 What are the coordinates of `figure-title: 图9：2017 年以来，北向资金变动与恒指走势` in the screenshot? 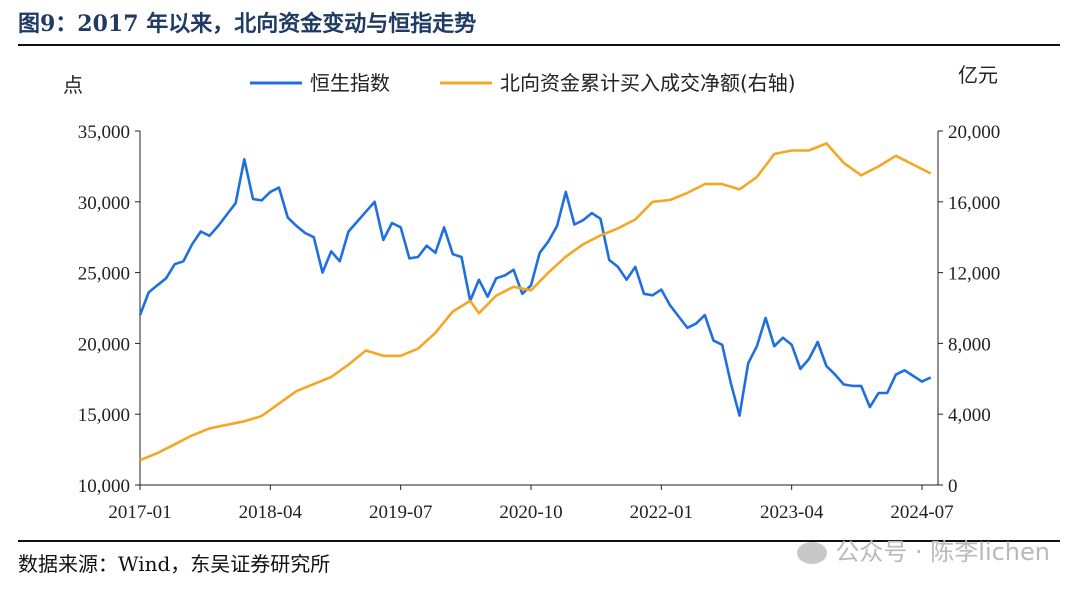 It's located at (247, 24).